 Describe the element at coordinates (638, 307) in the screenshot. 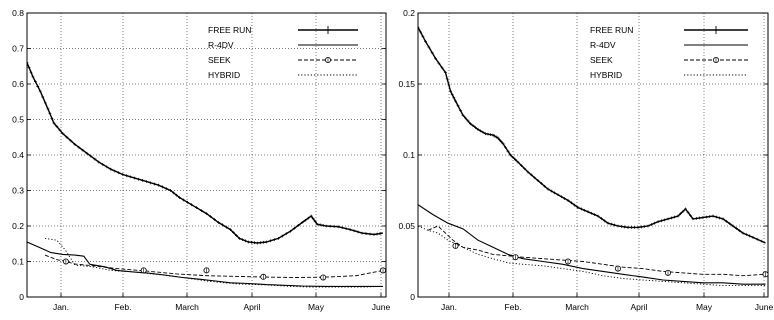

I see `x-tick-label: April` at that location.